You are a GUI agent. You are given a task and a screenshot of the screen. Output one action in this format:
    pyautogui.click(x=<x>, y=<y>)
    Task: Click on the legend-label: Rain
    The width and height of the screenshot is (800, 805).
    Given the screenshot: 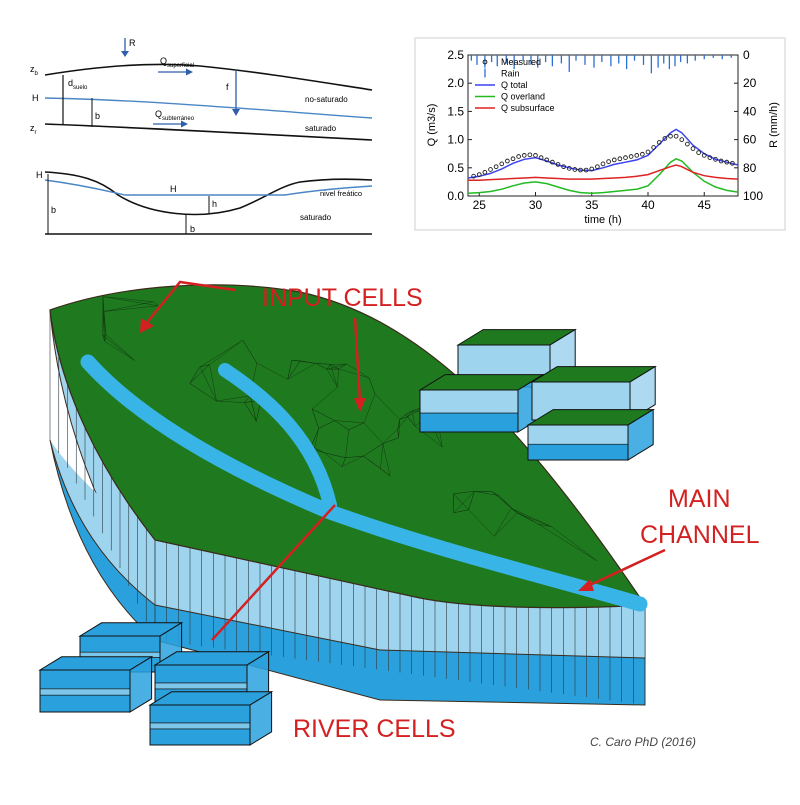 What is the action you would take?
    pyautogui.click(x=510, y=74)
    